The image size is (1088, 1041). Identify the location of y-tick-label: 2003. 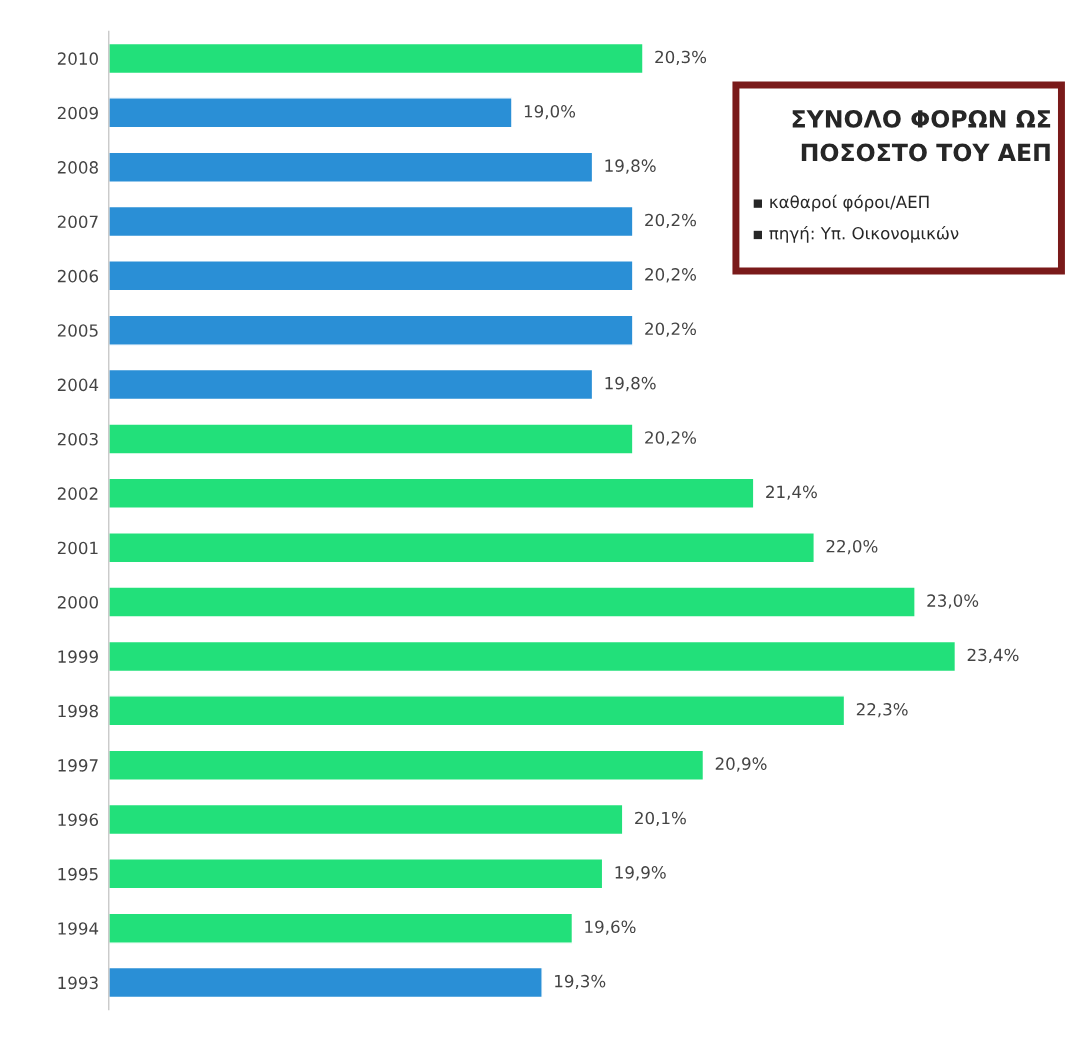
(77, 439).